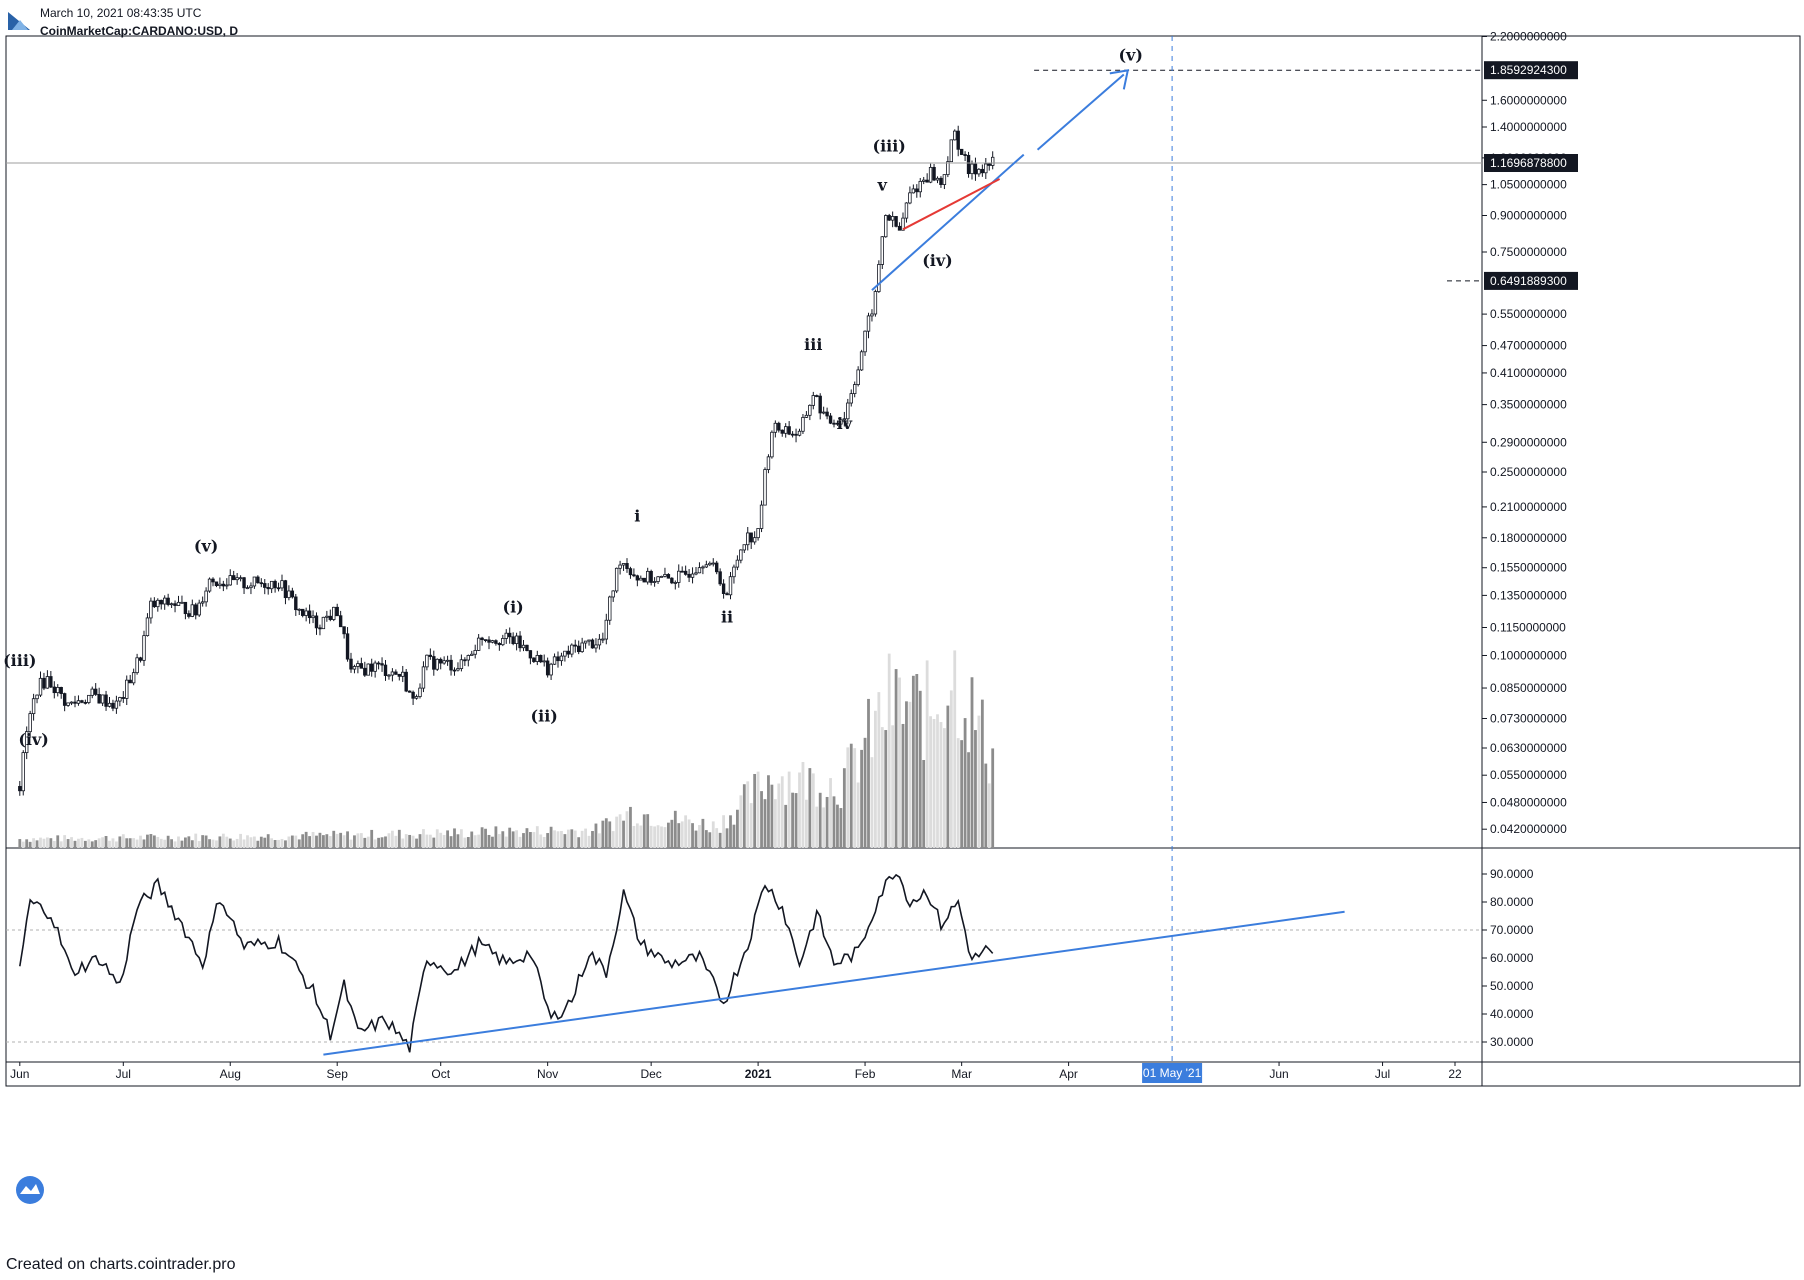  Describe the element at coordinates (1528, 538) in the screenshot. I see `price-tick-label: 0.1800000000` at that location.